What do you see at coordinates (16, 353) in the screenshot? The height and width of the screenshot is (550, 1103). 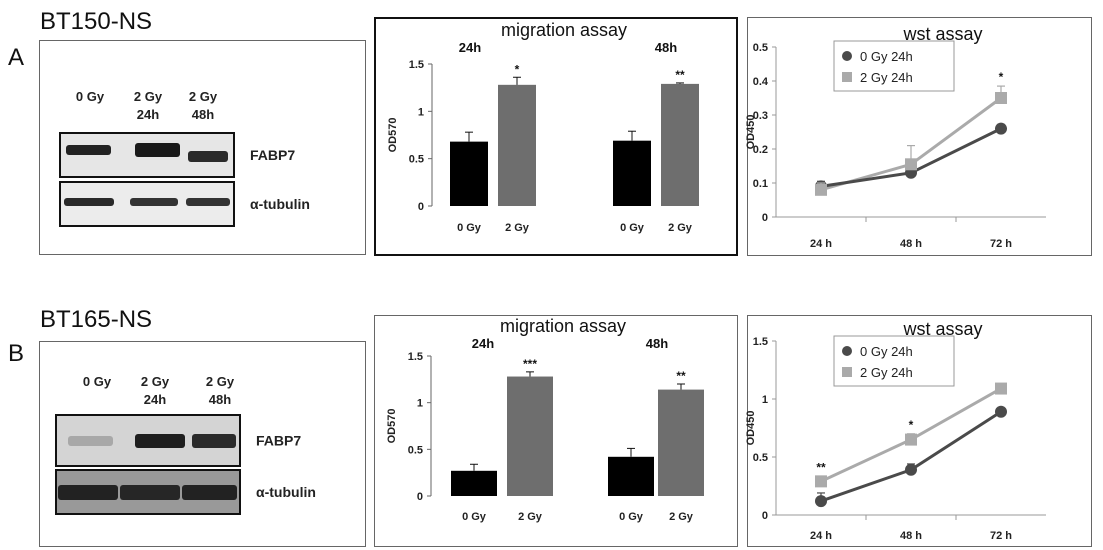 I see `panel-label-b: B` at bounding box center [16, 353].